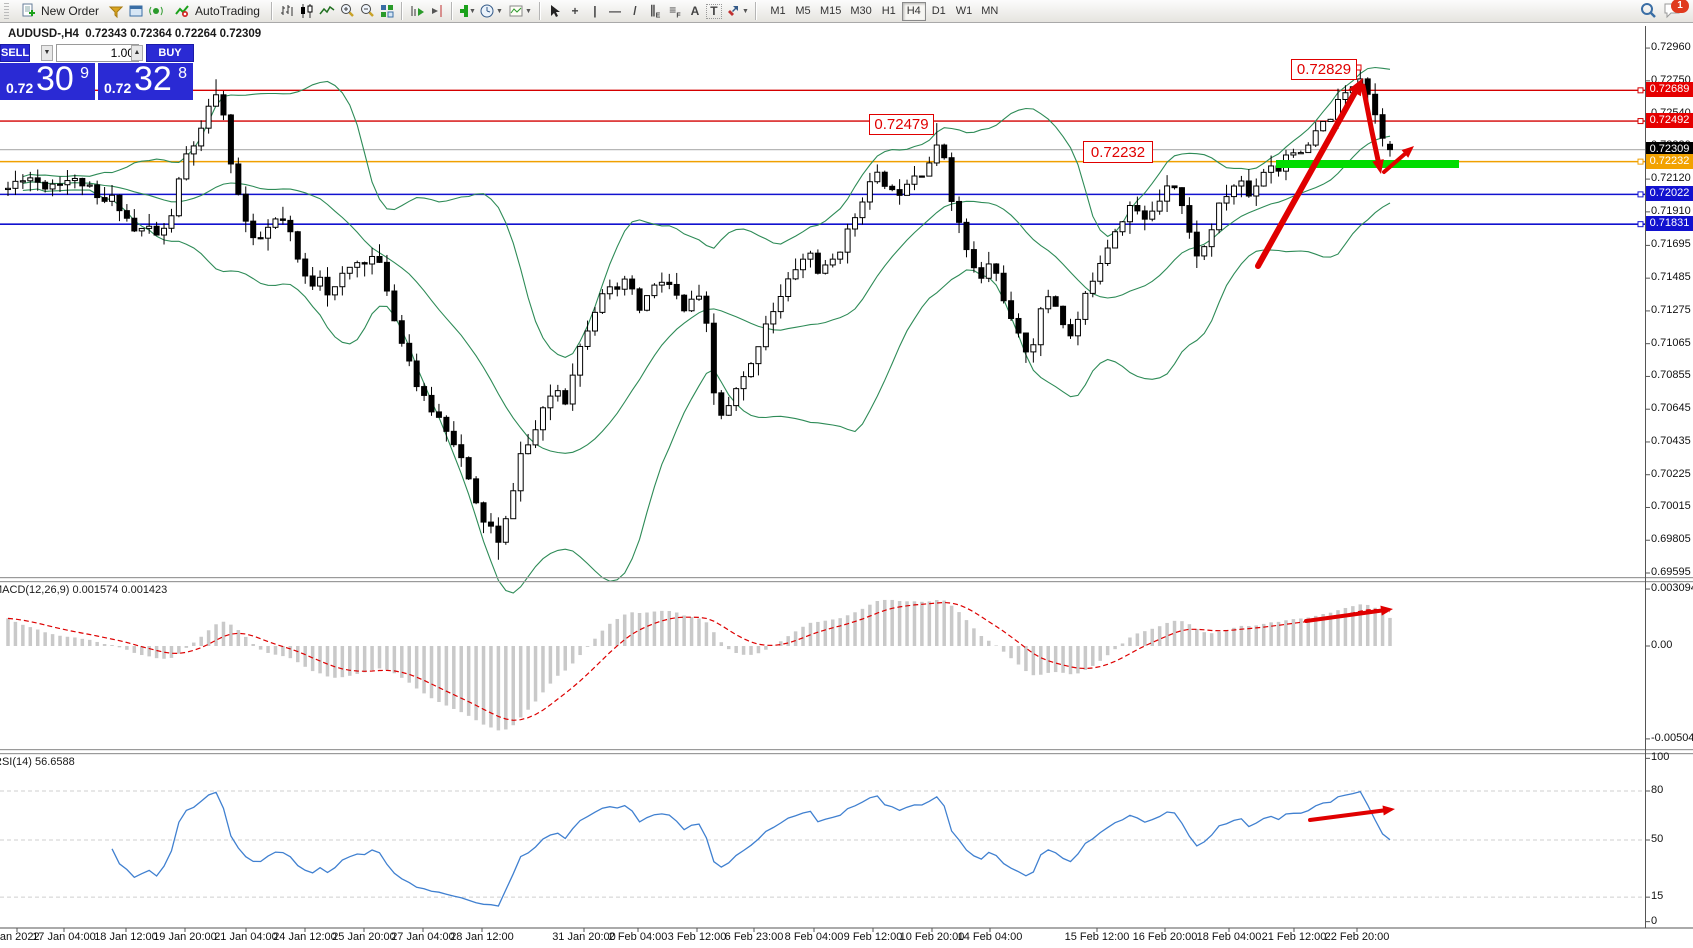 The image size is (1693, 948). I want to click on trendline-icon: /, so click(635, 11).